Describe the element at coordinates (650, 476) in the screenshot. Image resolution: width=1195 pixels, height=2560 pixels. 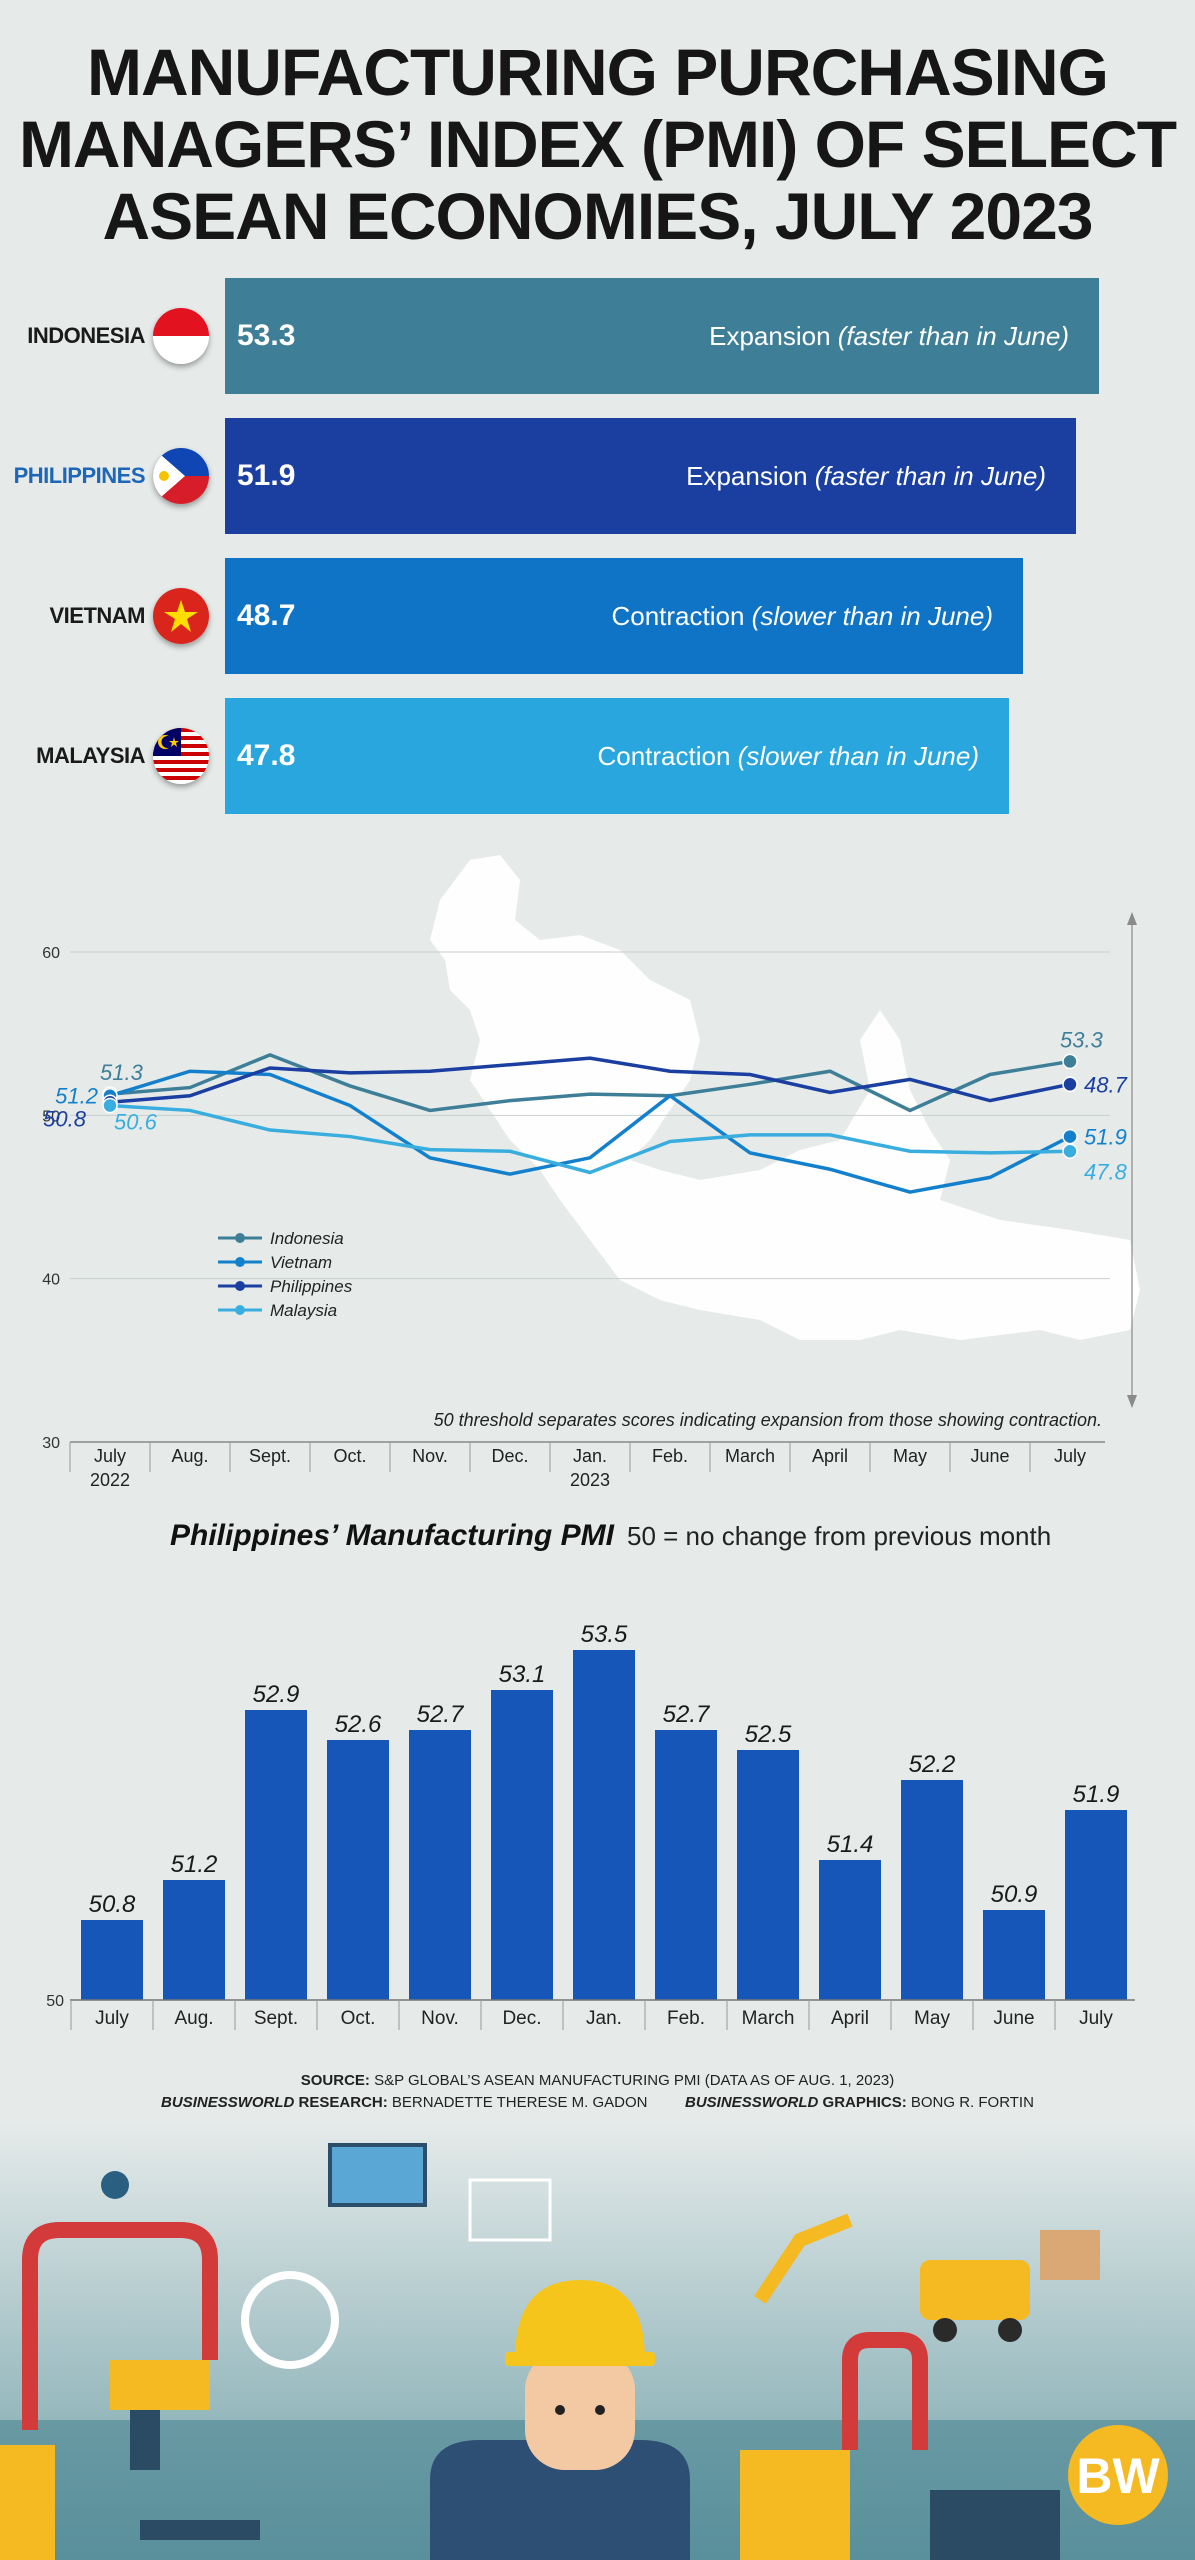
I see `country-value-bar: 51.9 Expansion (faster than in June)` at that location.